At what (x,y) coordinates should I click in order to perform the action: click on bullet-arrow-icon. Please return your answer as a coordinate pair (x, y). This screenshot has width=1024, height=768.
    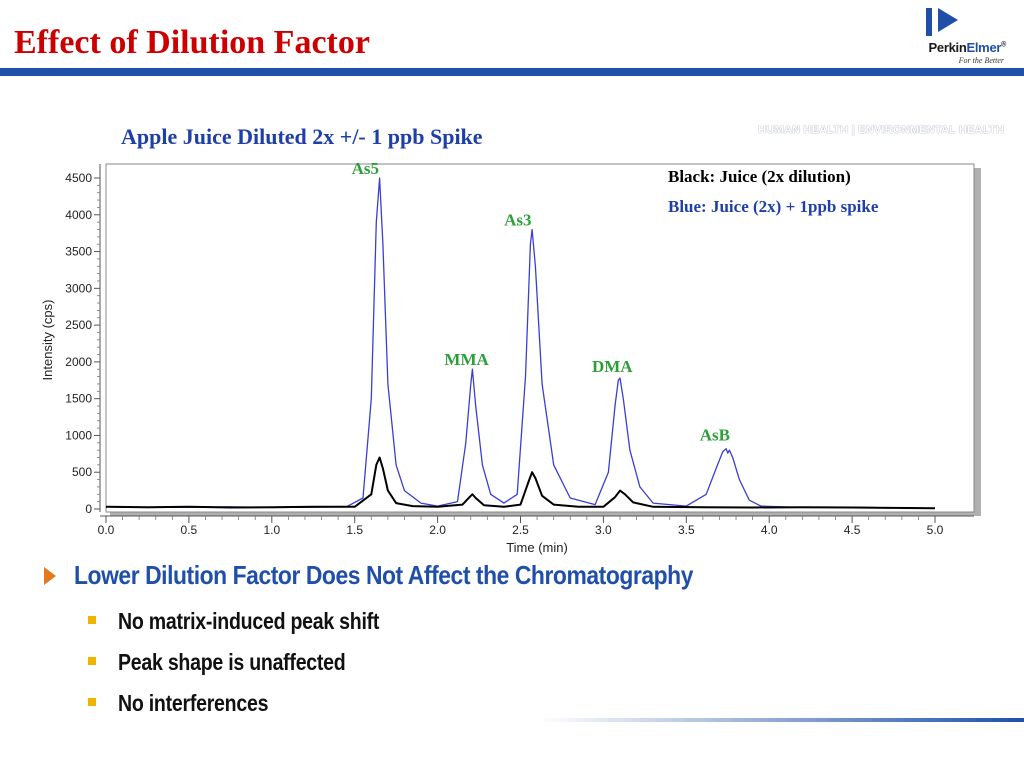
    Looking at the image, I should click on (50, 576).